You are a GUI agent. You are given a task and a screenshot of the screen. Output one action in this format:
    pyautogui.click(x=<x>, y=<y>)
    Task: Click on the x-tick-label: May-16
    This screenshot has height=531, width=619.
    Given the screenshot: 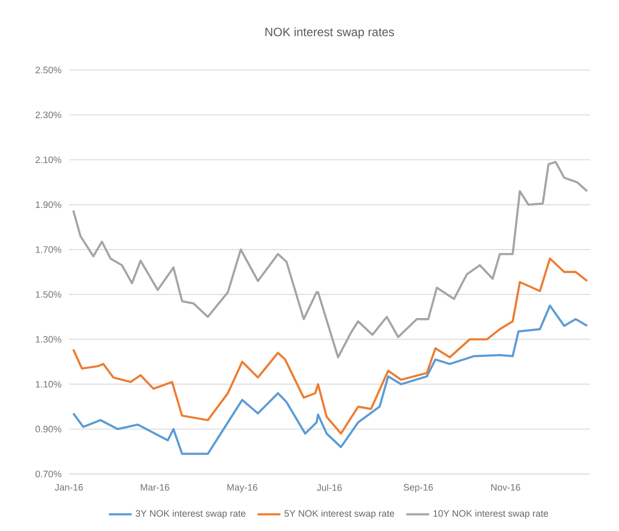 What is the action you would take?
    pyautogui.click(x=242, y=488)
    